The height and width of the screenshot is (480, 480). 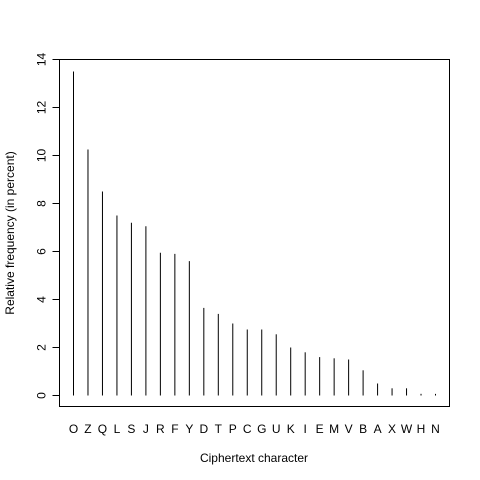 I want to click on x-tick-label-Q: Q, so click(x=102, y=429).